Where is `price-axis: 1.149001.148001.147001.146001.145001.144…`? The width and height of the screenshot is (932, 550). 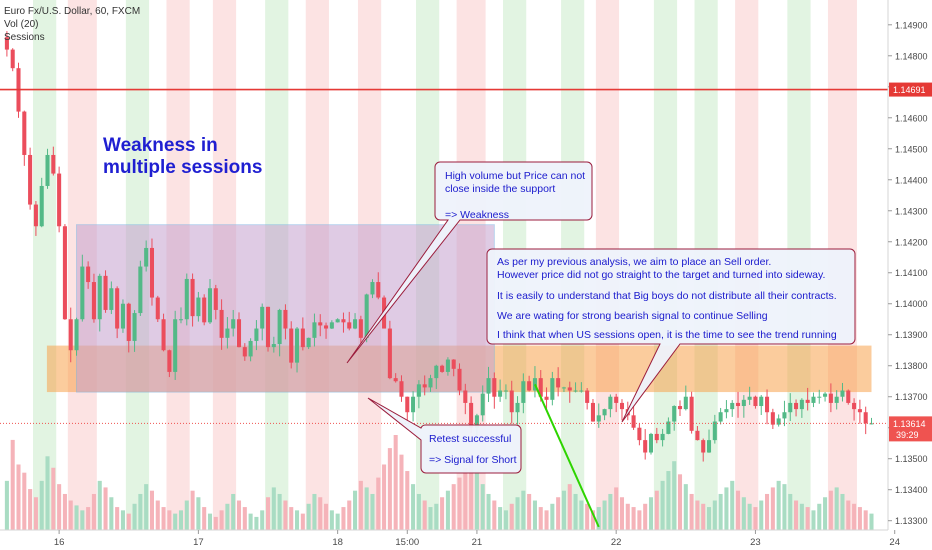 price-axis: 1.149001.148001.147001.146001.145001.144… is located at coordinates (909, 265).